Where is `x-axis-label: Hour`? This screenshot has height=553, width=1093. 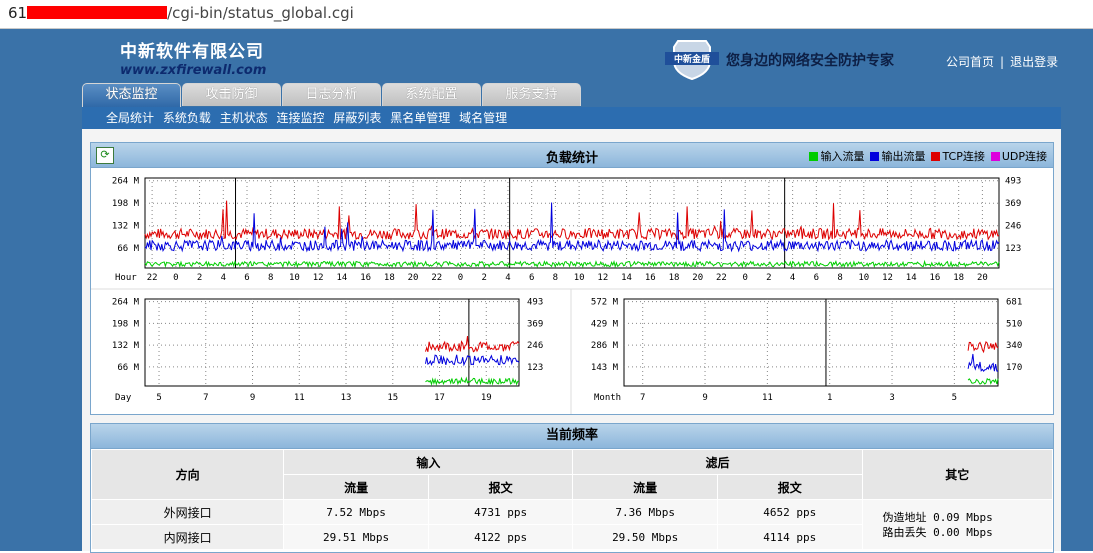
x-axis-label: Hour is located at coordinates (126, 278).